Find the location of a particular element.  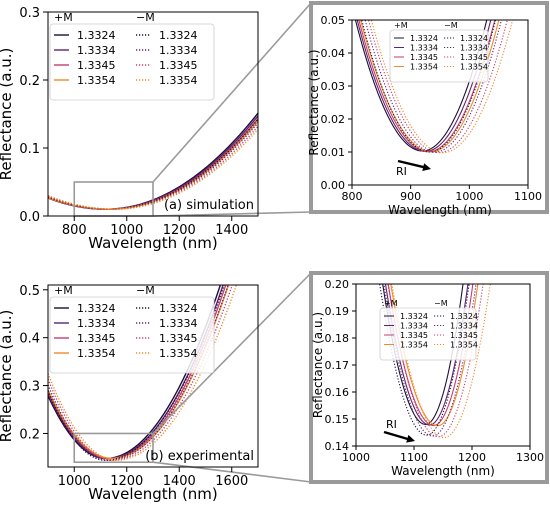

sim-main-zoom-box is located at coordinates (113, 199).